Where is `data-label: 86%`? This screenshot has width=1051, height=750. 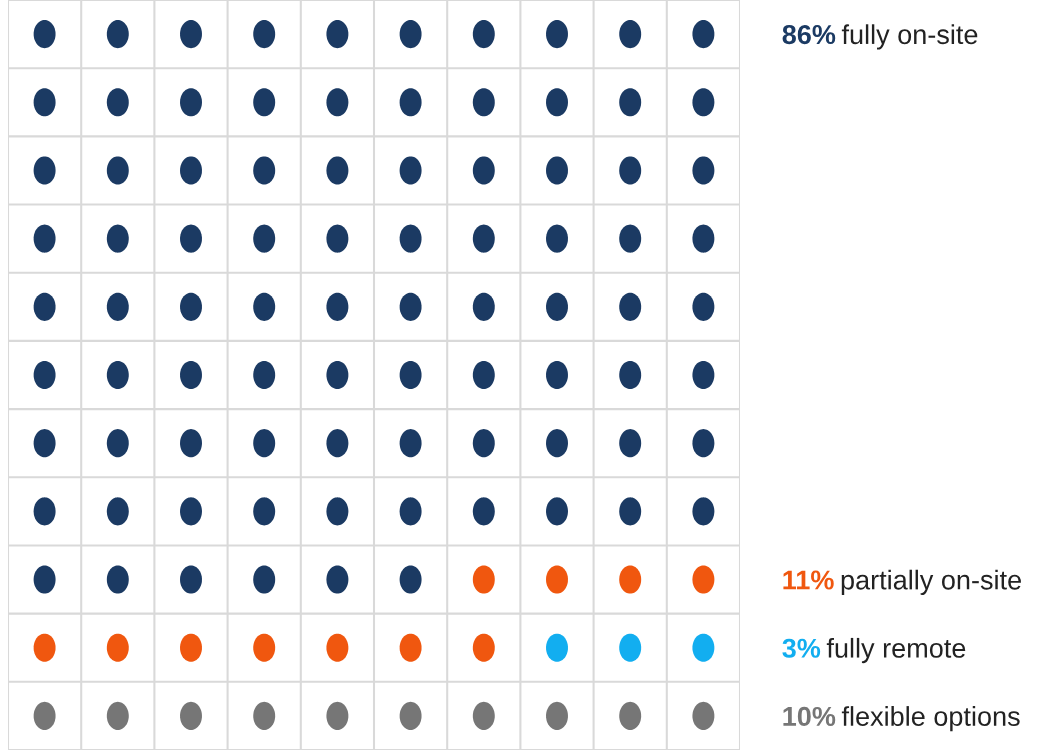
data-label: 86% is located at coordinates (809, 34).